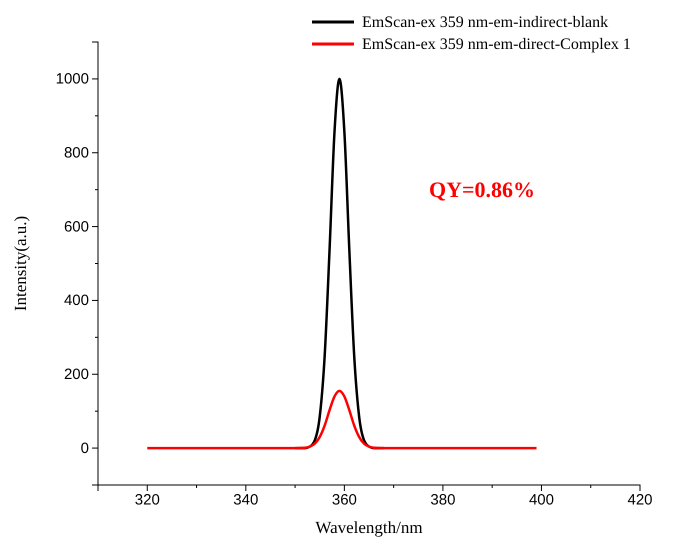 The width and height of the screenshot is (695, 547). Describe the element at coordinates (76, 153) in the screenshot. I see `y-tick-label: 800` at that location.